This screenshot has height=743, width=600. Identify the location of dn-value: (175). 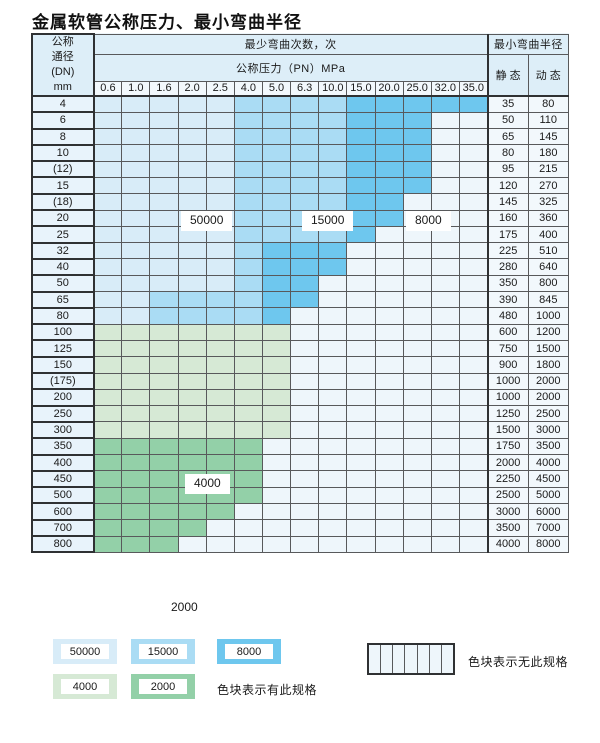
(63, 381).